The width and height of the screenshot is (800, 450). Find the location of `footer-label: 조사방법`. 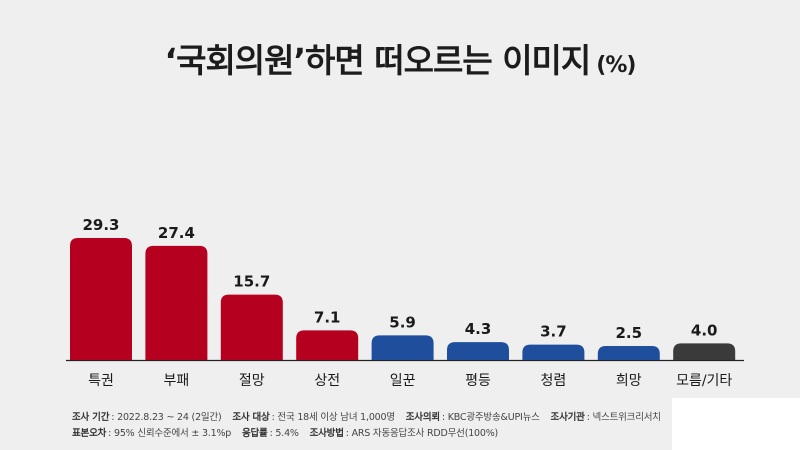

footer-label: 조사방법 is located at coordinates (326, 433).